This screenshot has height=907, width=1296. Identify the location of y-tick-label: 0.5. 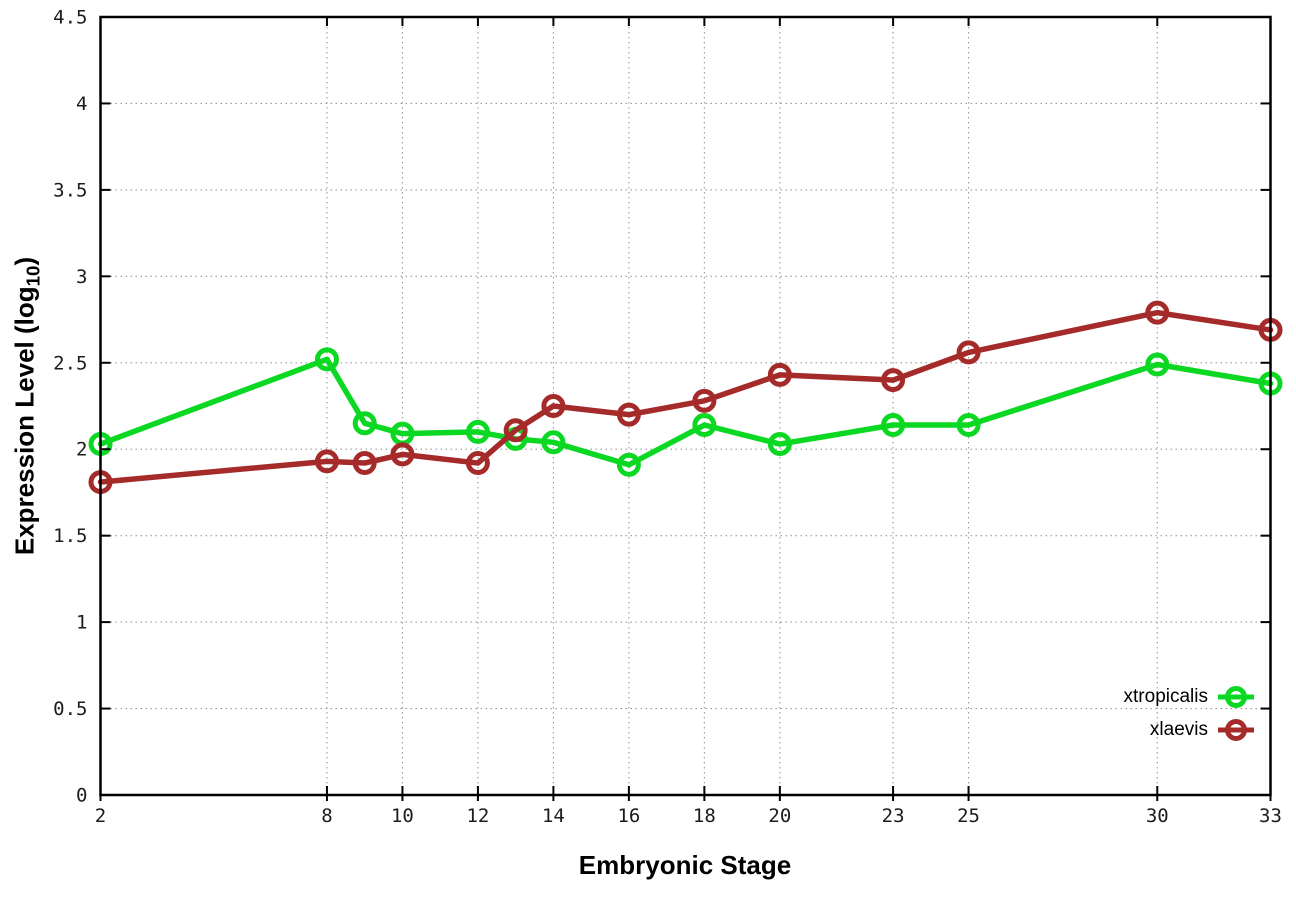
(70, 709).